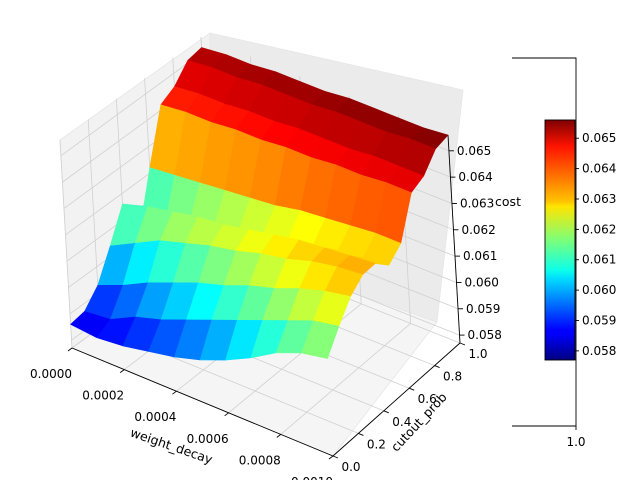 The width and height of the screenshot is (640, 480). What do you see at coordinates (477, 203) in the screenshot?
I see `z-tick-label: 0.063` at bounding box center [477, 203].